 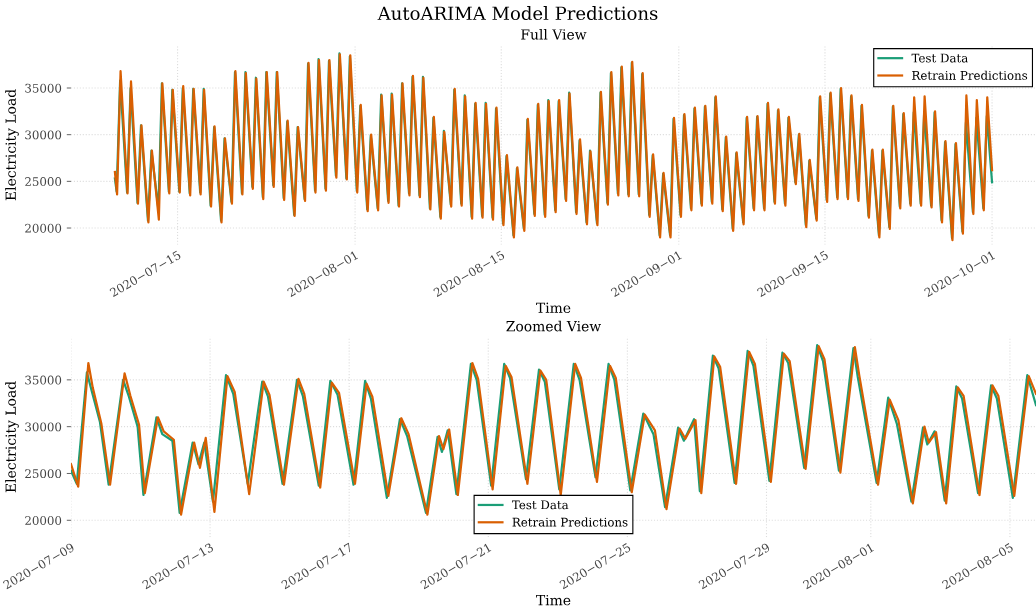 What do you see at coordinates (554, 34) in the screenshot?
I see `chart-subtitle: Full View` at bounding box center [554, 34].